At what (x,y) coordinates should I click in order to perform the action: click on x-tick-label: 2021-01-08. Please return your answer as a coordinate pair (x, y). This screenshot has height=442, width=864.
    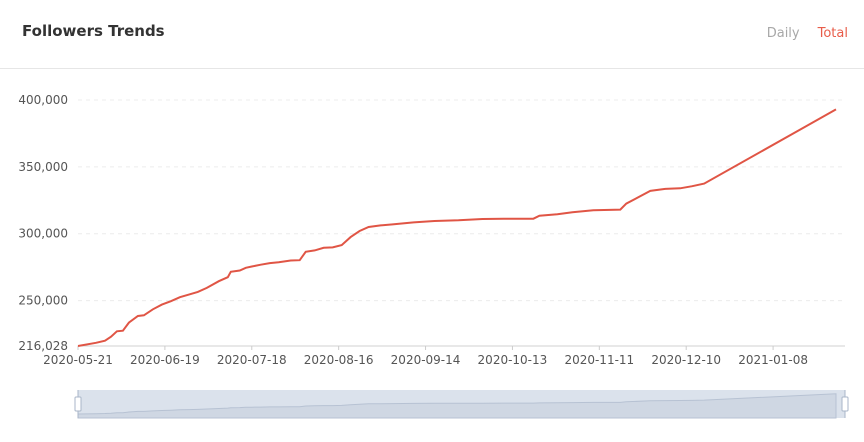
    Looking at the image, I should click on (773, 360).